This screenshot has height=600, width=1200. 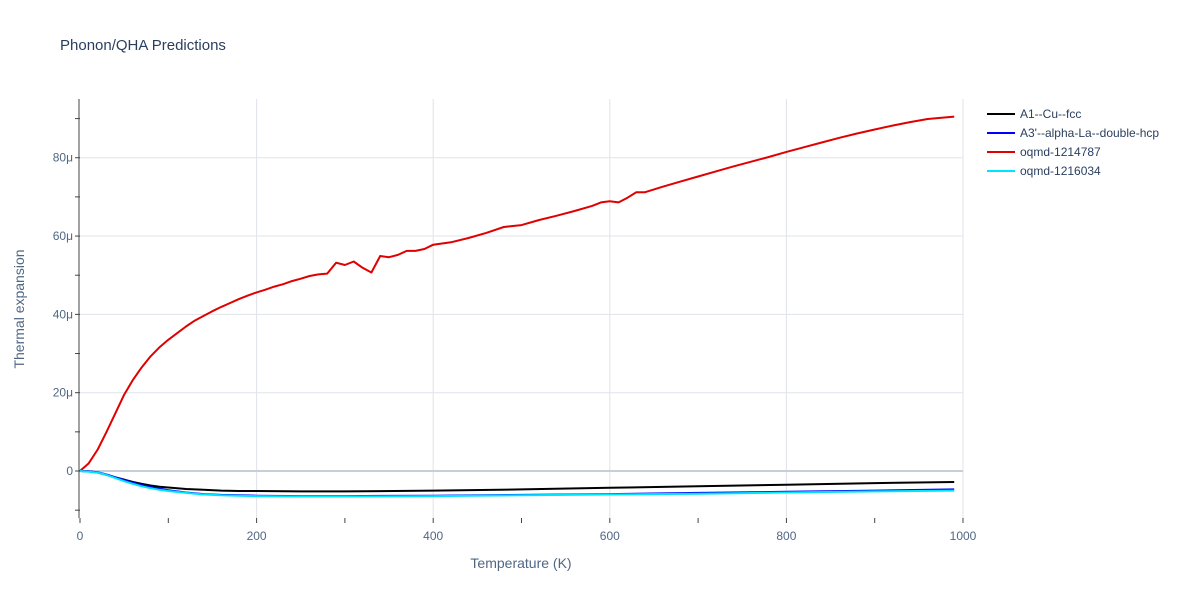 I want to click on x-tick-label: 600, so click(x=610, y=536).